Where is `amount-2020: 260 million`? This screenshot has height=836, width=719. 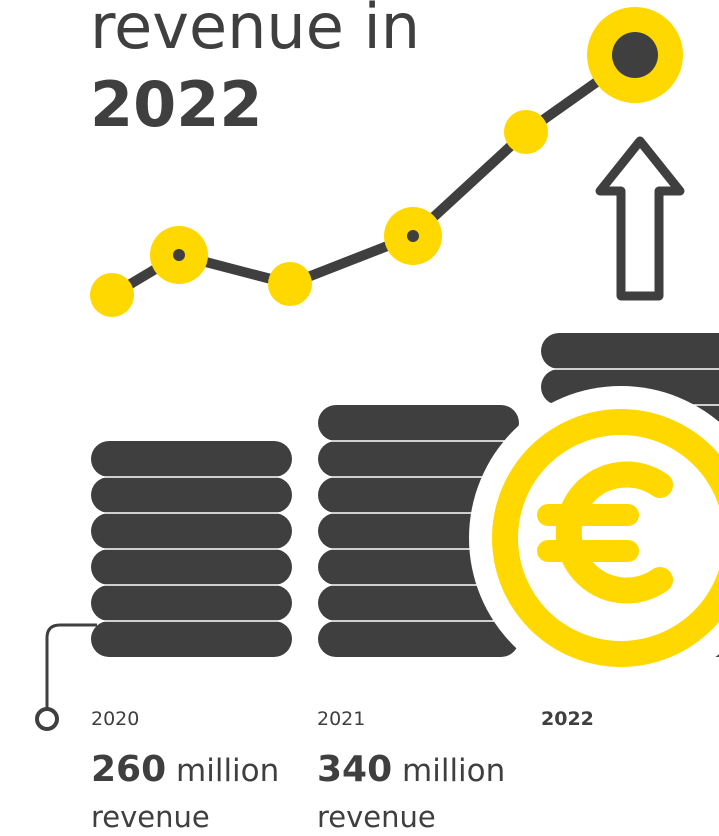 amount-2020: 260 million is located at coordinates (185, 770).